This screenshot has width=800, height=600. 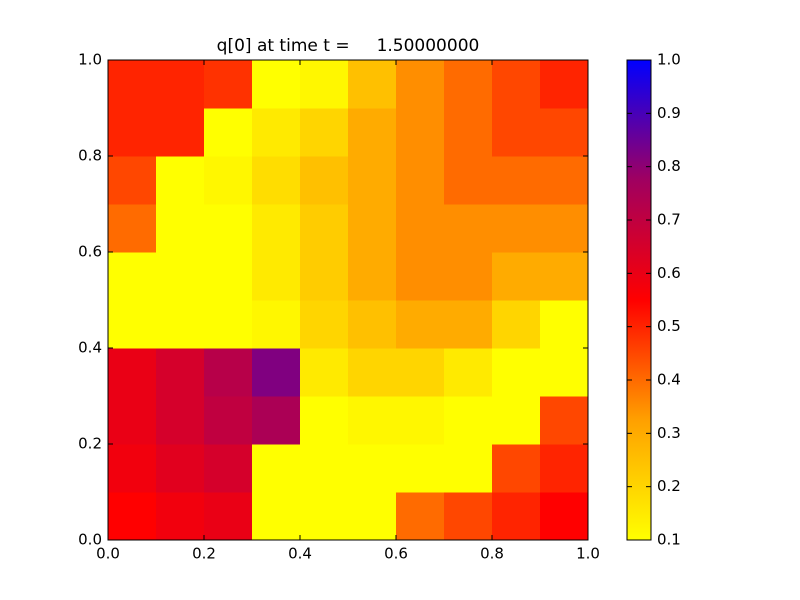 I want to click on x-tick-label: 0.6, so click(x=396, y=554).